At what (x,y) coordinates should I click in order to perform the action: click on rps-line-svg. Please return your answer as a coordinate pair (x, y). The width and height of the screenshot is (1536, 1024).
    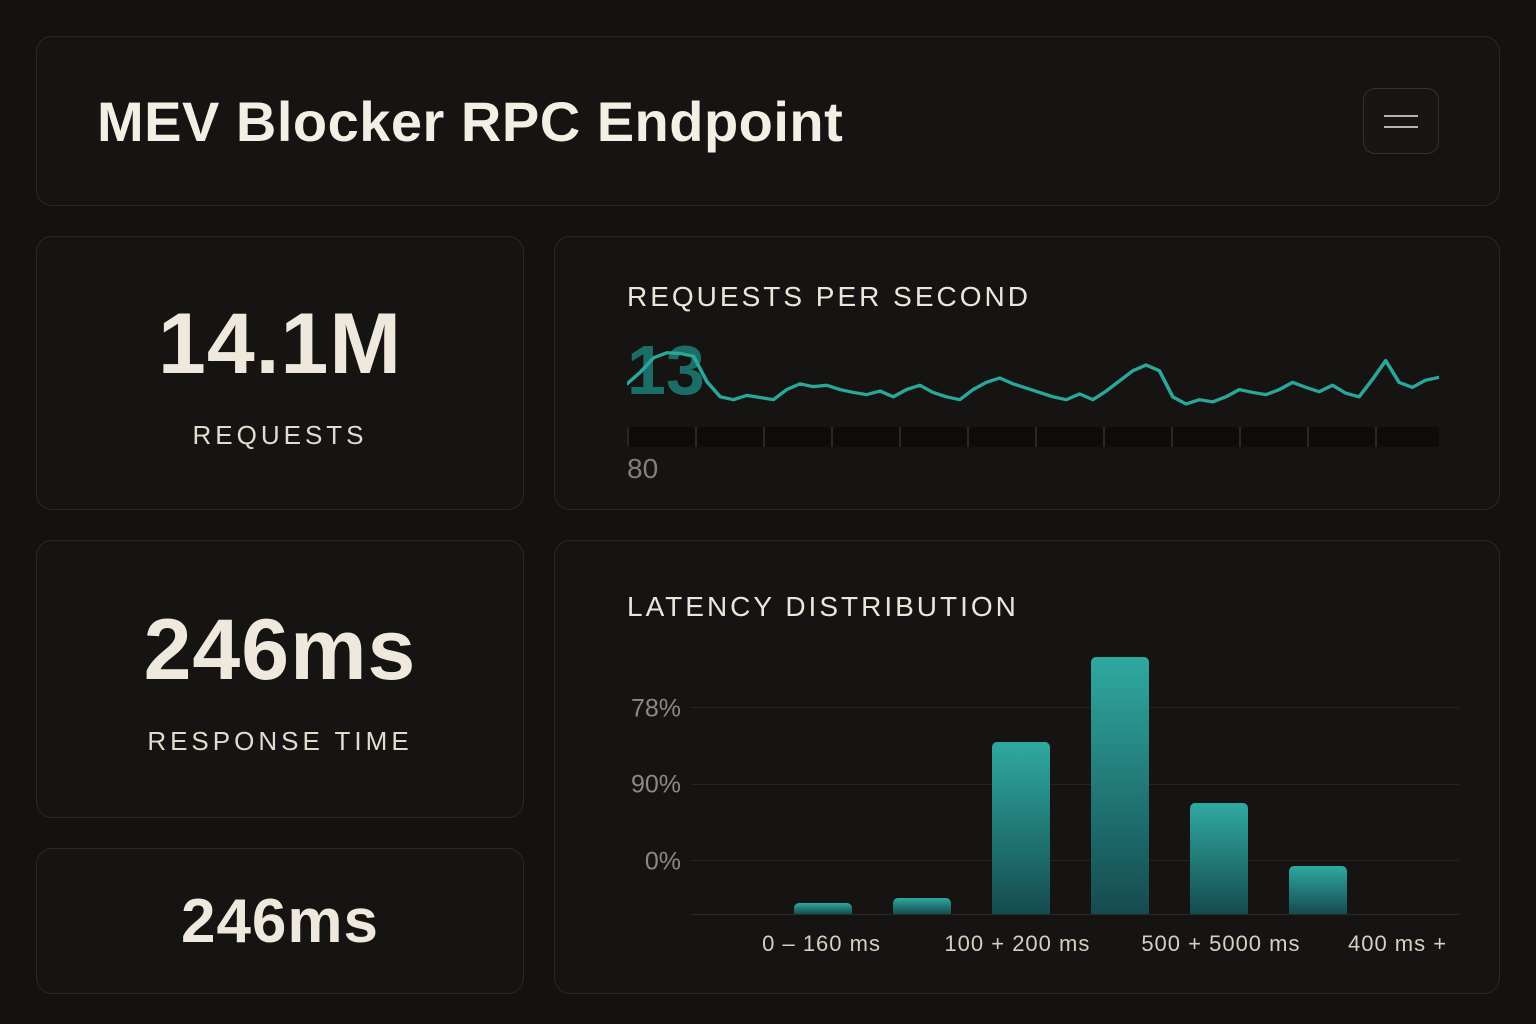
    Looking at the image, I should click on (1033, 378).